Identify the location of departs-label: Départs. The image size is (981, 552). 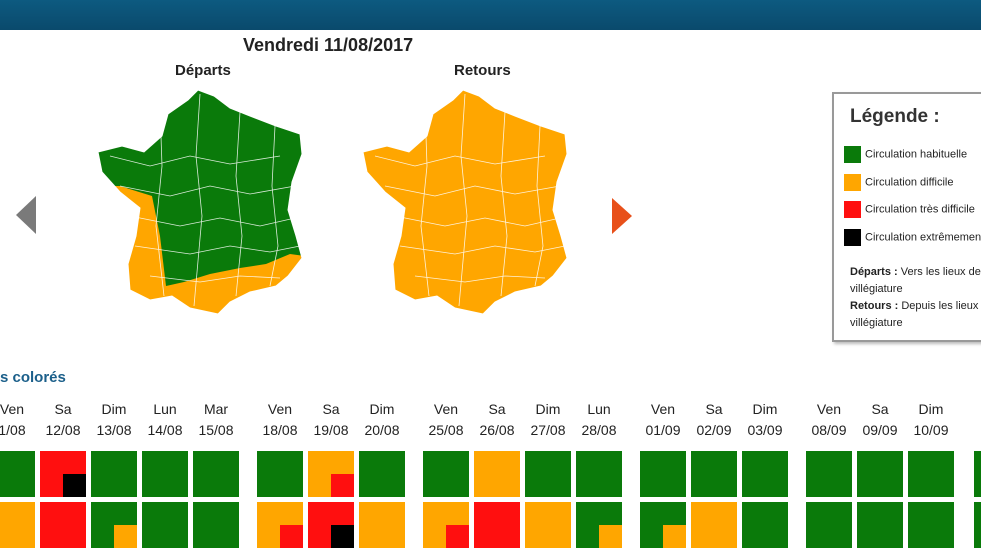
(203, 70).